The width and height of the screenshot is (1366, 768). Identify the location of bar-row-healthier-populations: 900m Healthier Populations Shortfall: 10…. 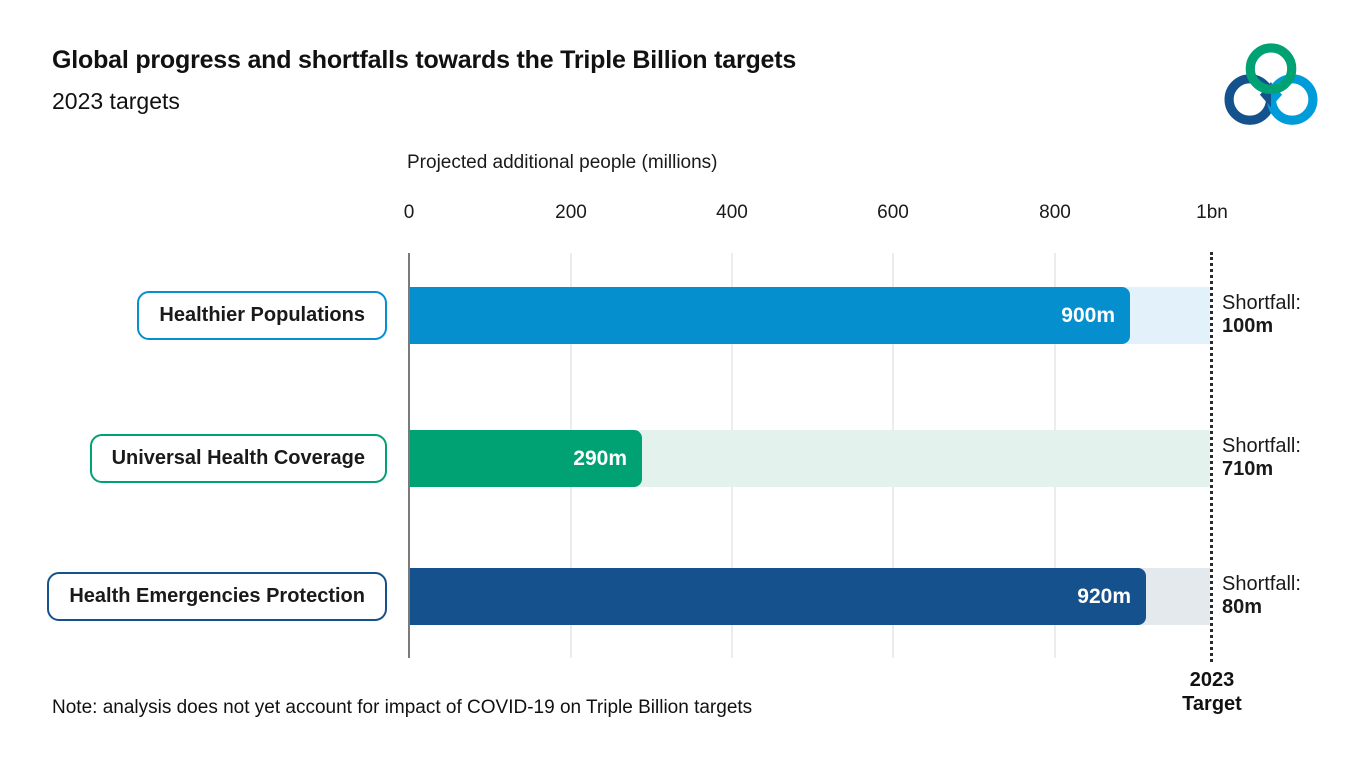
(683, 315).